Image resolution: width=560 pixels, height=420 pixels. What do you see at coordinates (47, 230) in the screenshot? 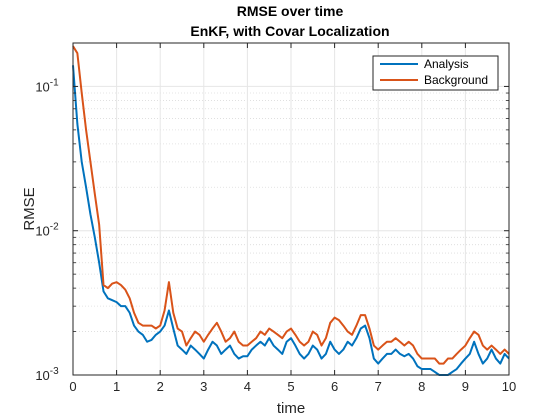
I see `y-tick-label: 10⁻²` at bounding box center [47, 230].